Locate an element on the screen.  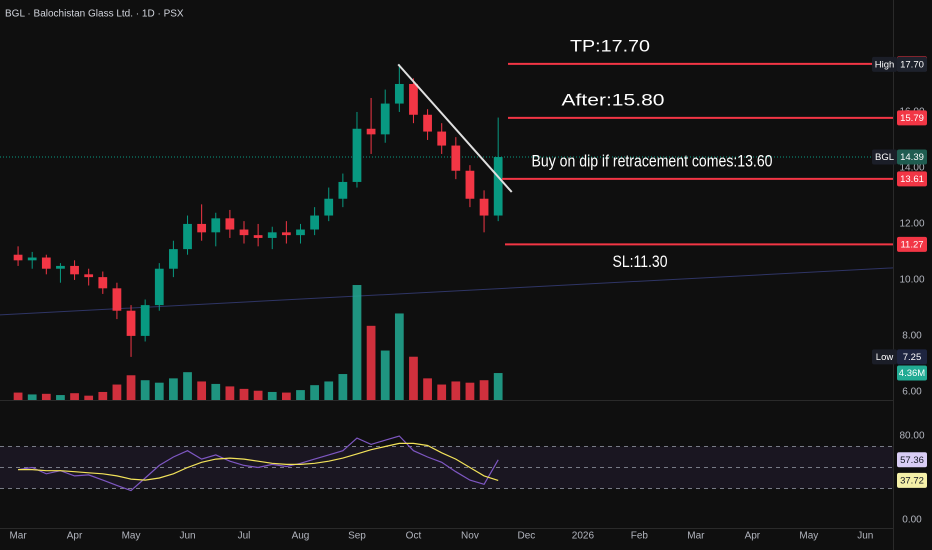
x-tick-label: Dec is located at coordinates (527, 536).